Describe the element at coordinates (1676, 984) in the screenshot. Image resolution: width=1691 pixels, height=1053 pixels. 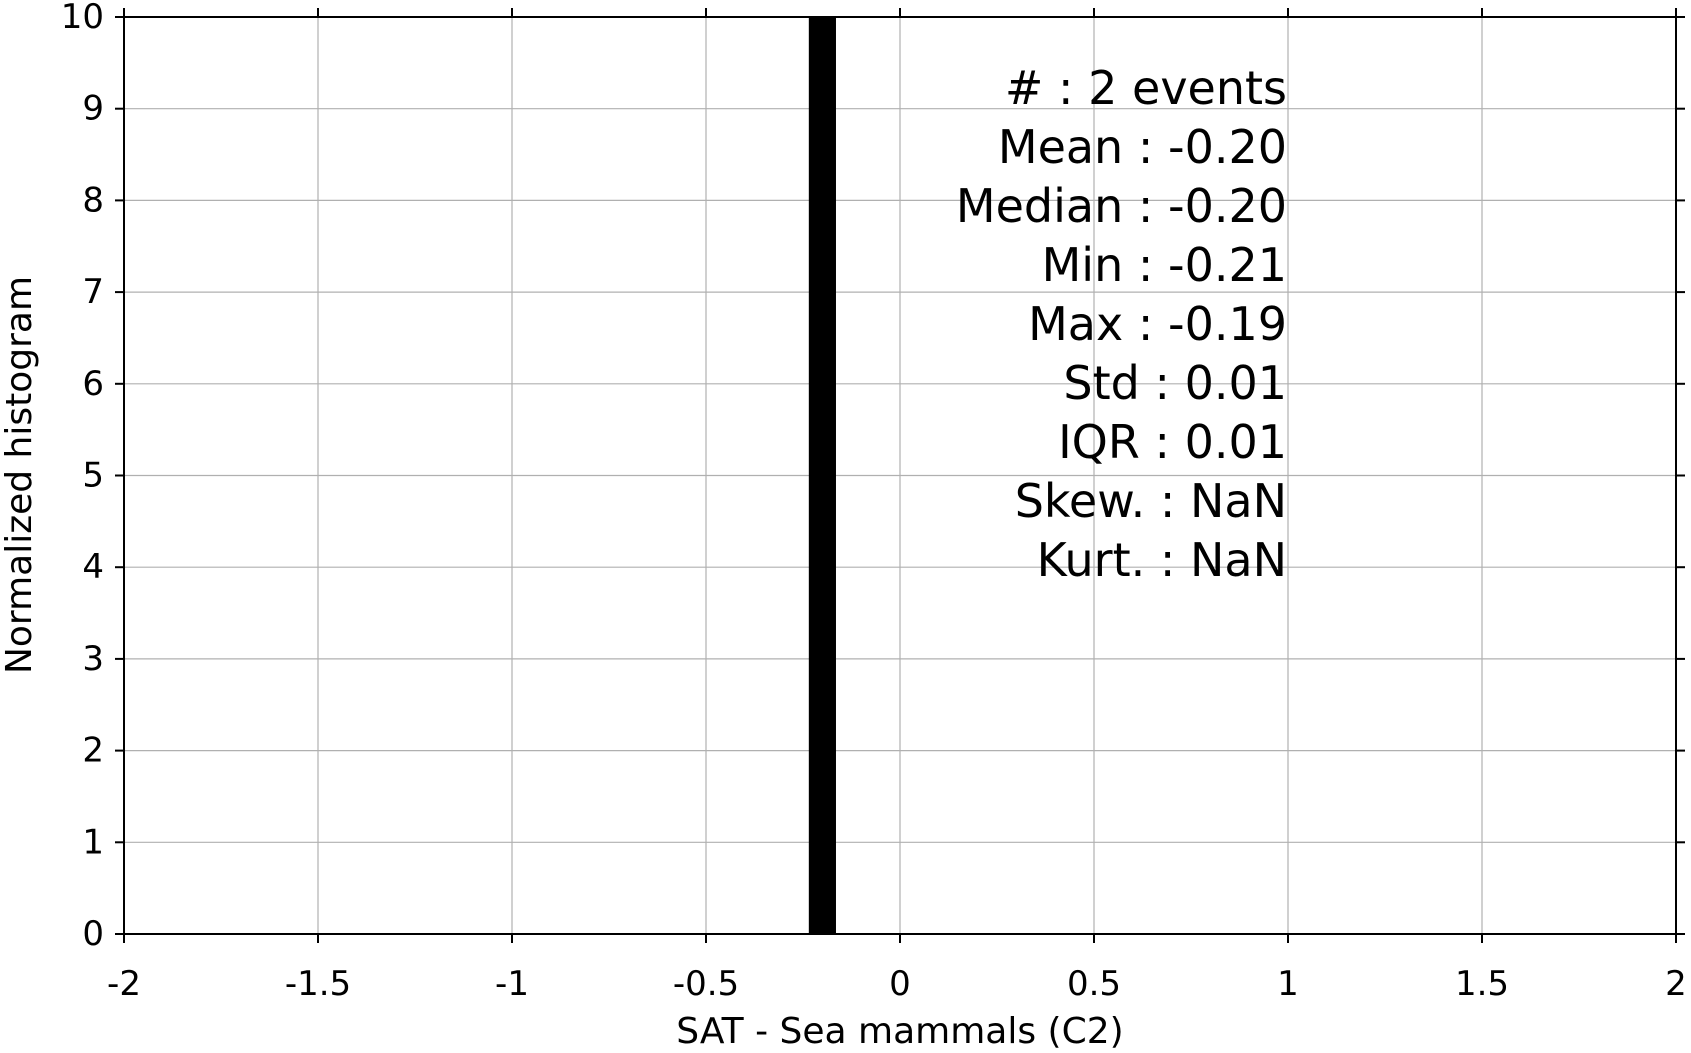
I see `x-tick-label: 2` at that location.